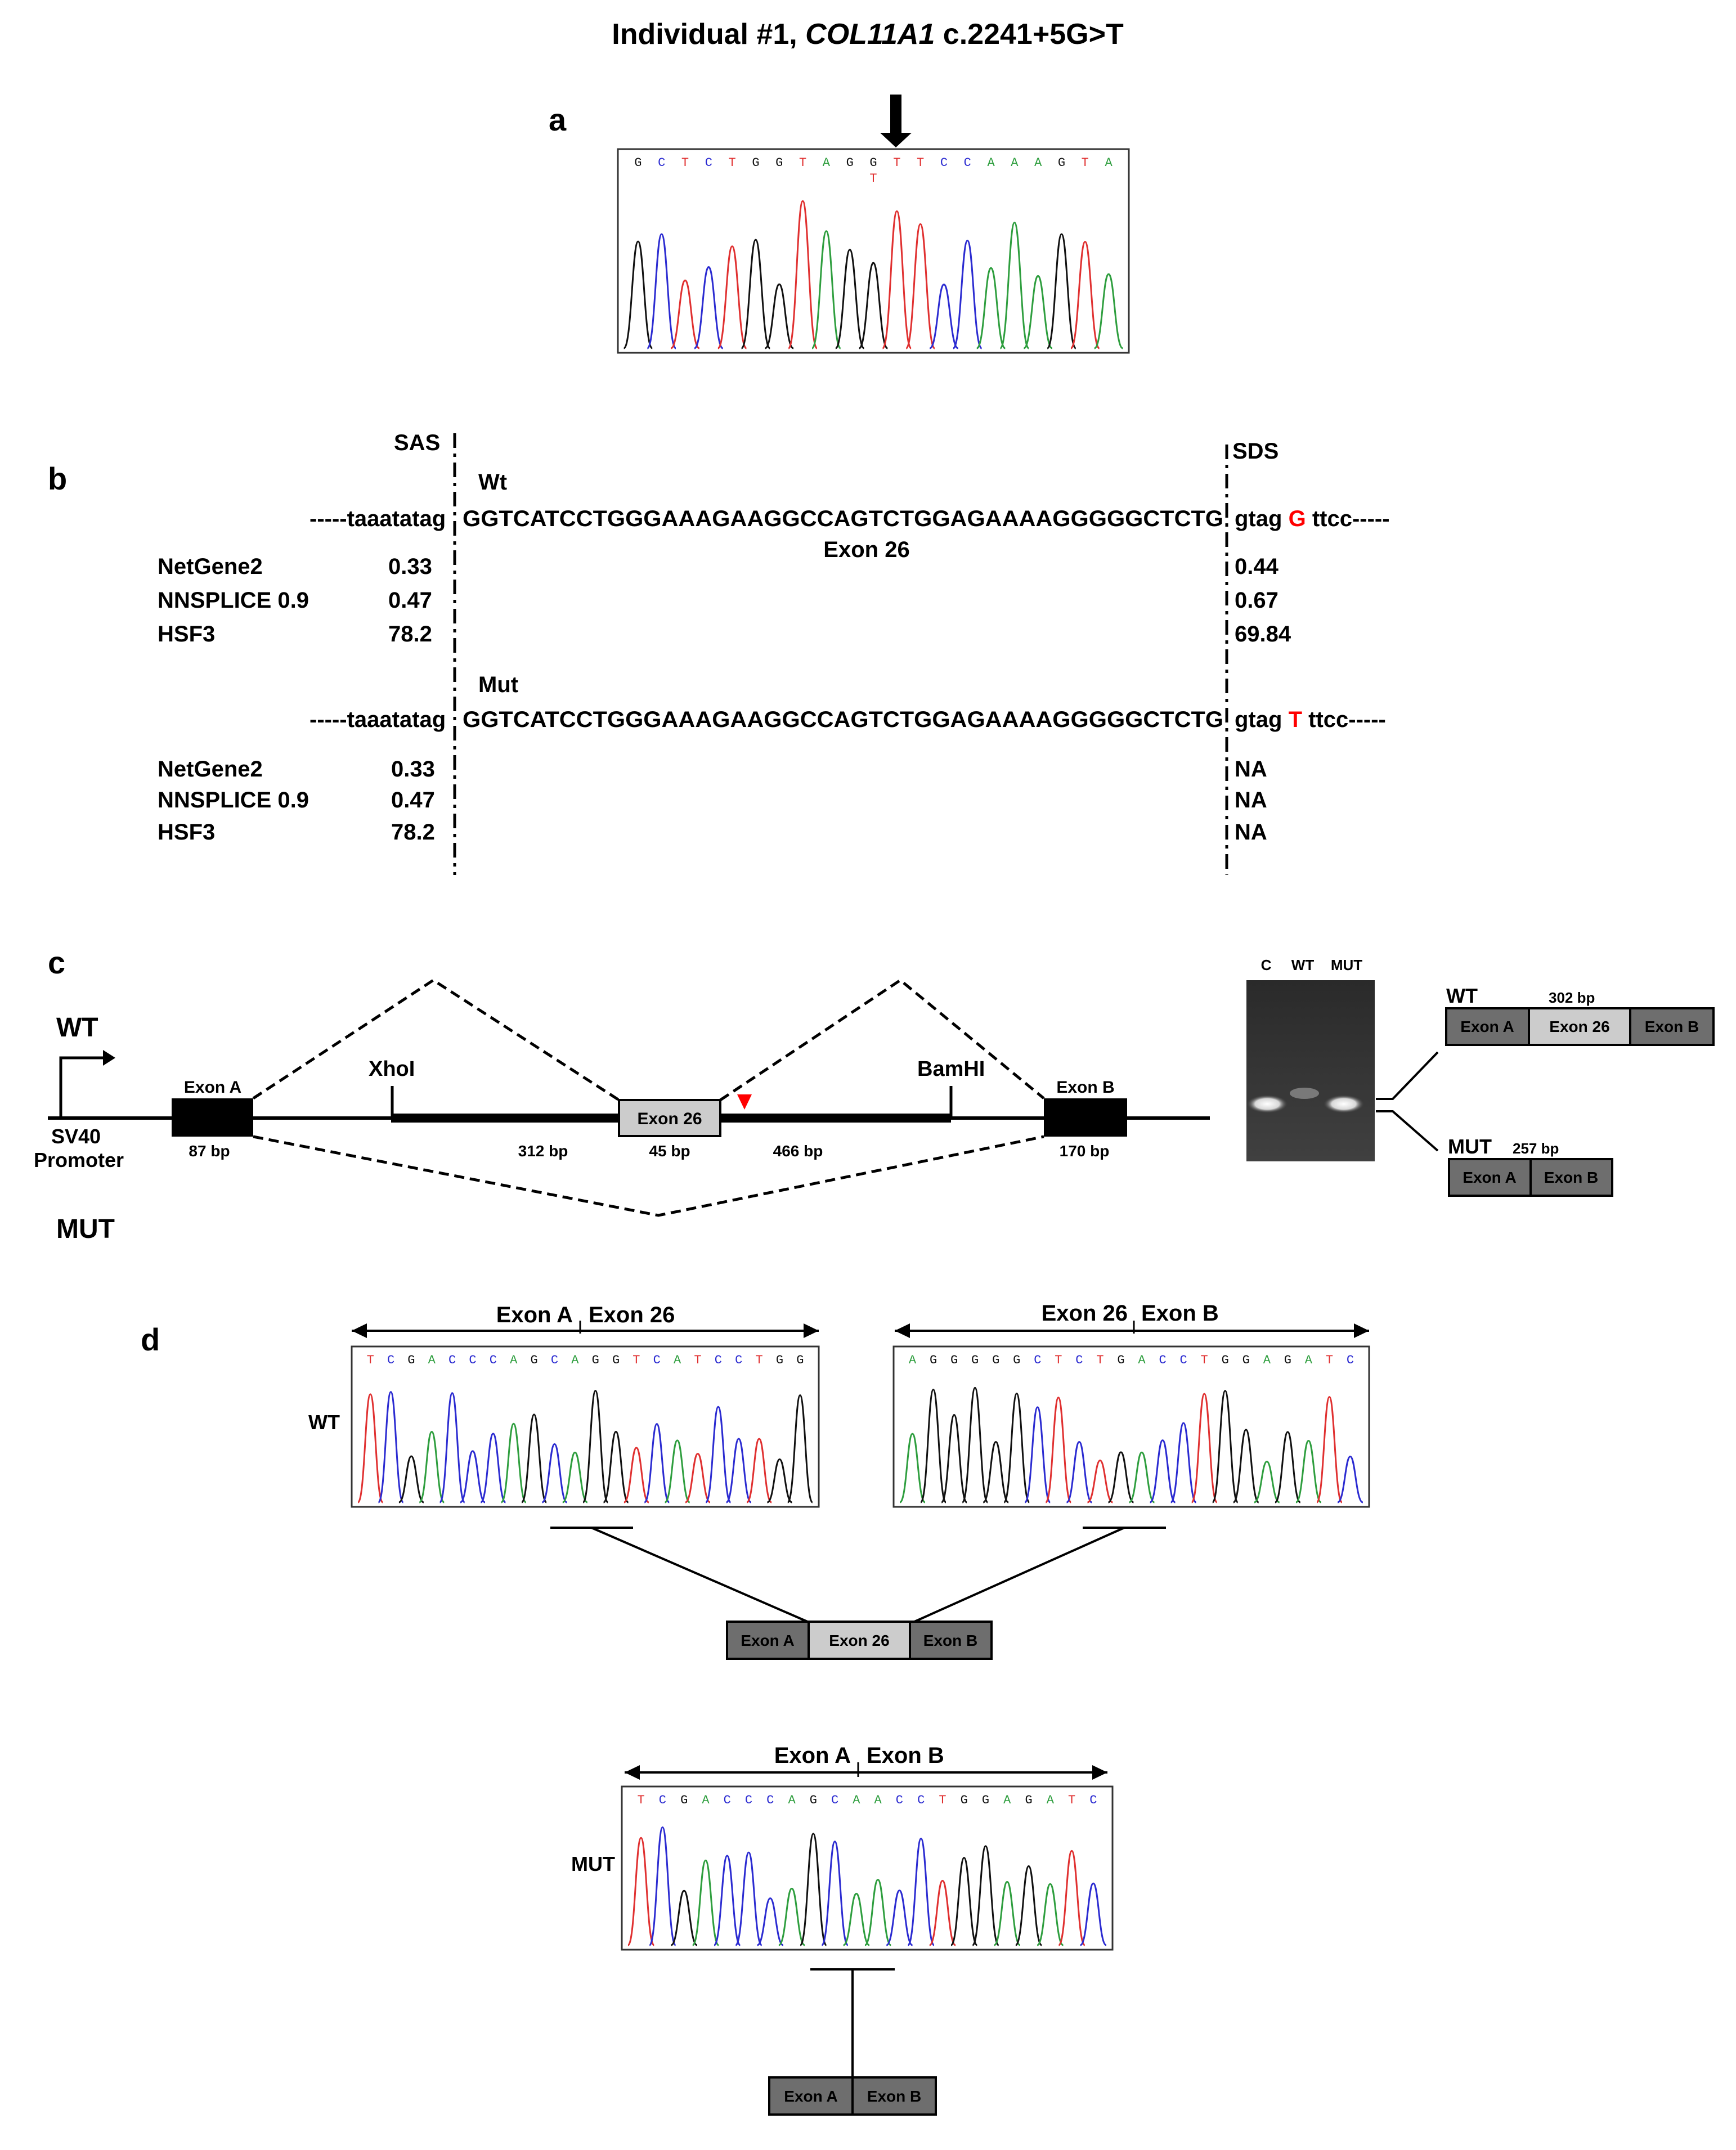  Describe the element at coordinates (873, 179) in the screenshot. I see `variant-base-call: T` at that location.